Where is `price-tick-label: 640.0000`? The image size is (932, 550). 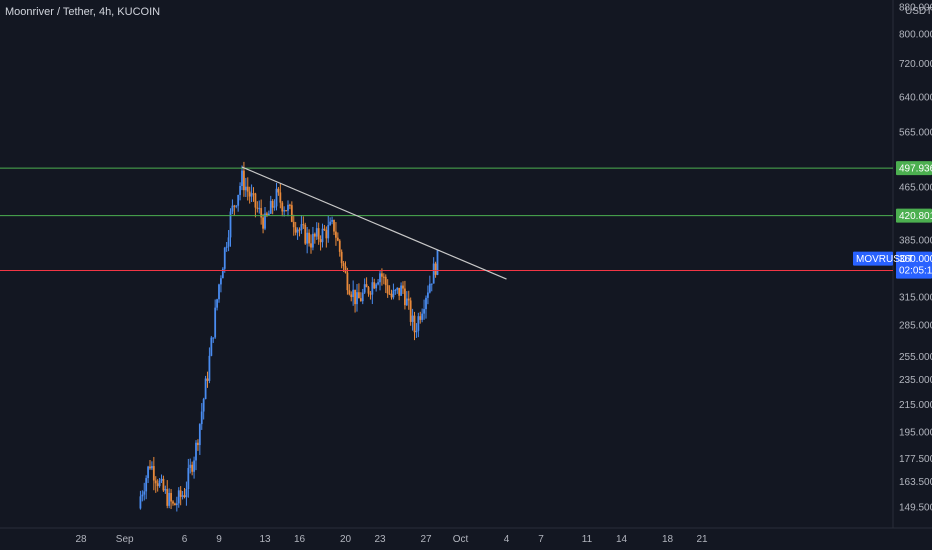
price-tick-label: 640.0000 is located at coordinates (915, 97).